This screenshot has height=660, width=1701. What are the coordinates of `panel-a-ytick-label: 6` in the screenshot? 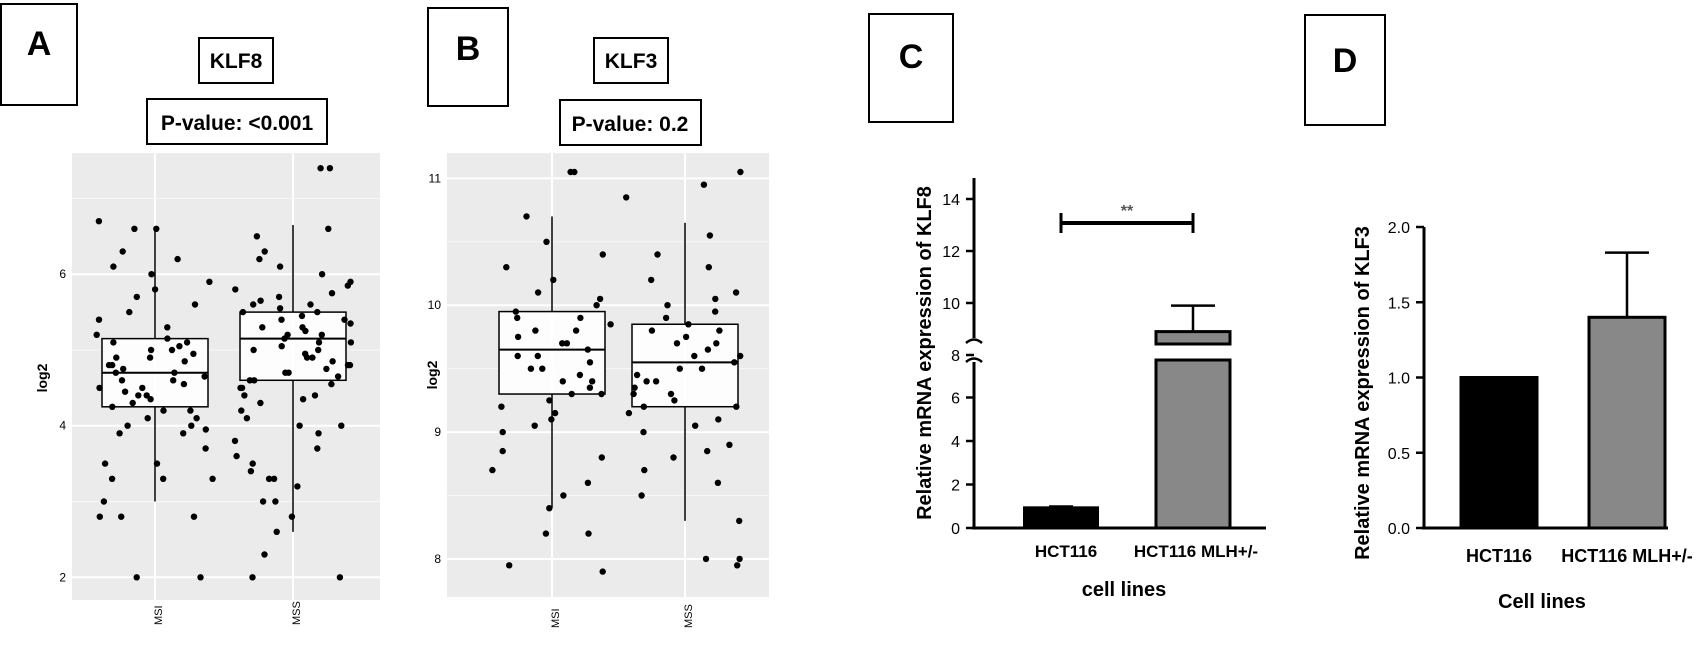 It's located at (62, 274).